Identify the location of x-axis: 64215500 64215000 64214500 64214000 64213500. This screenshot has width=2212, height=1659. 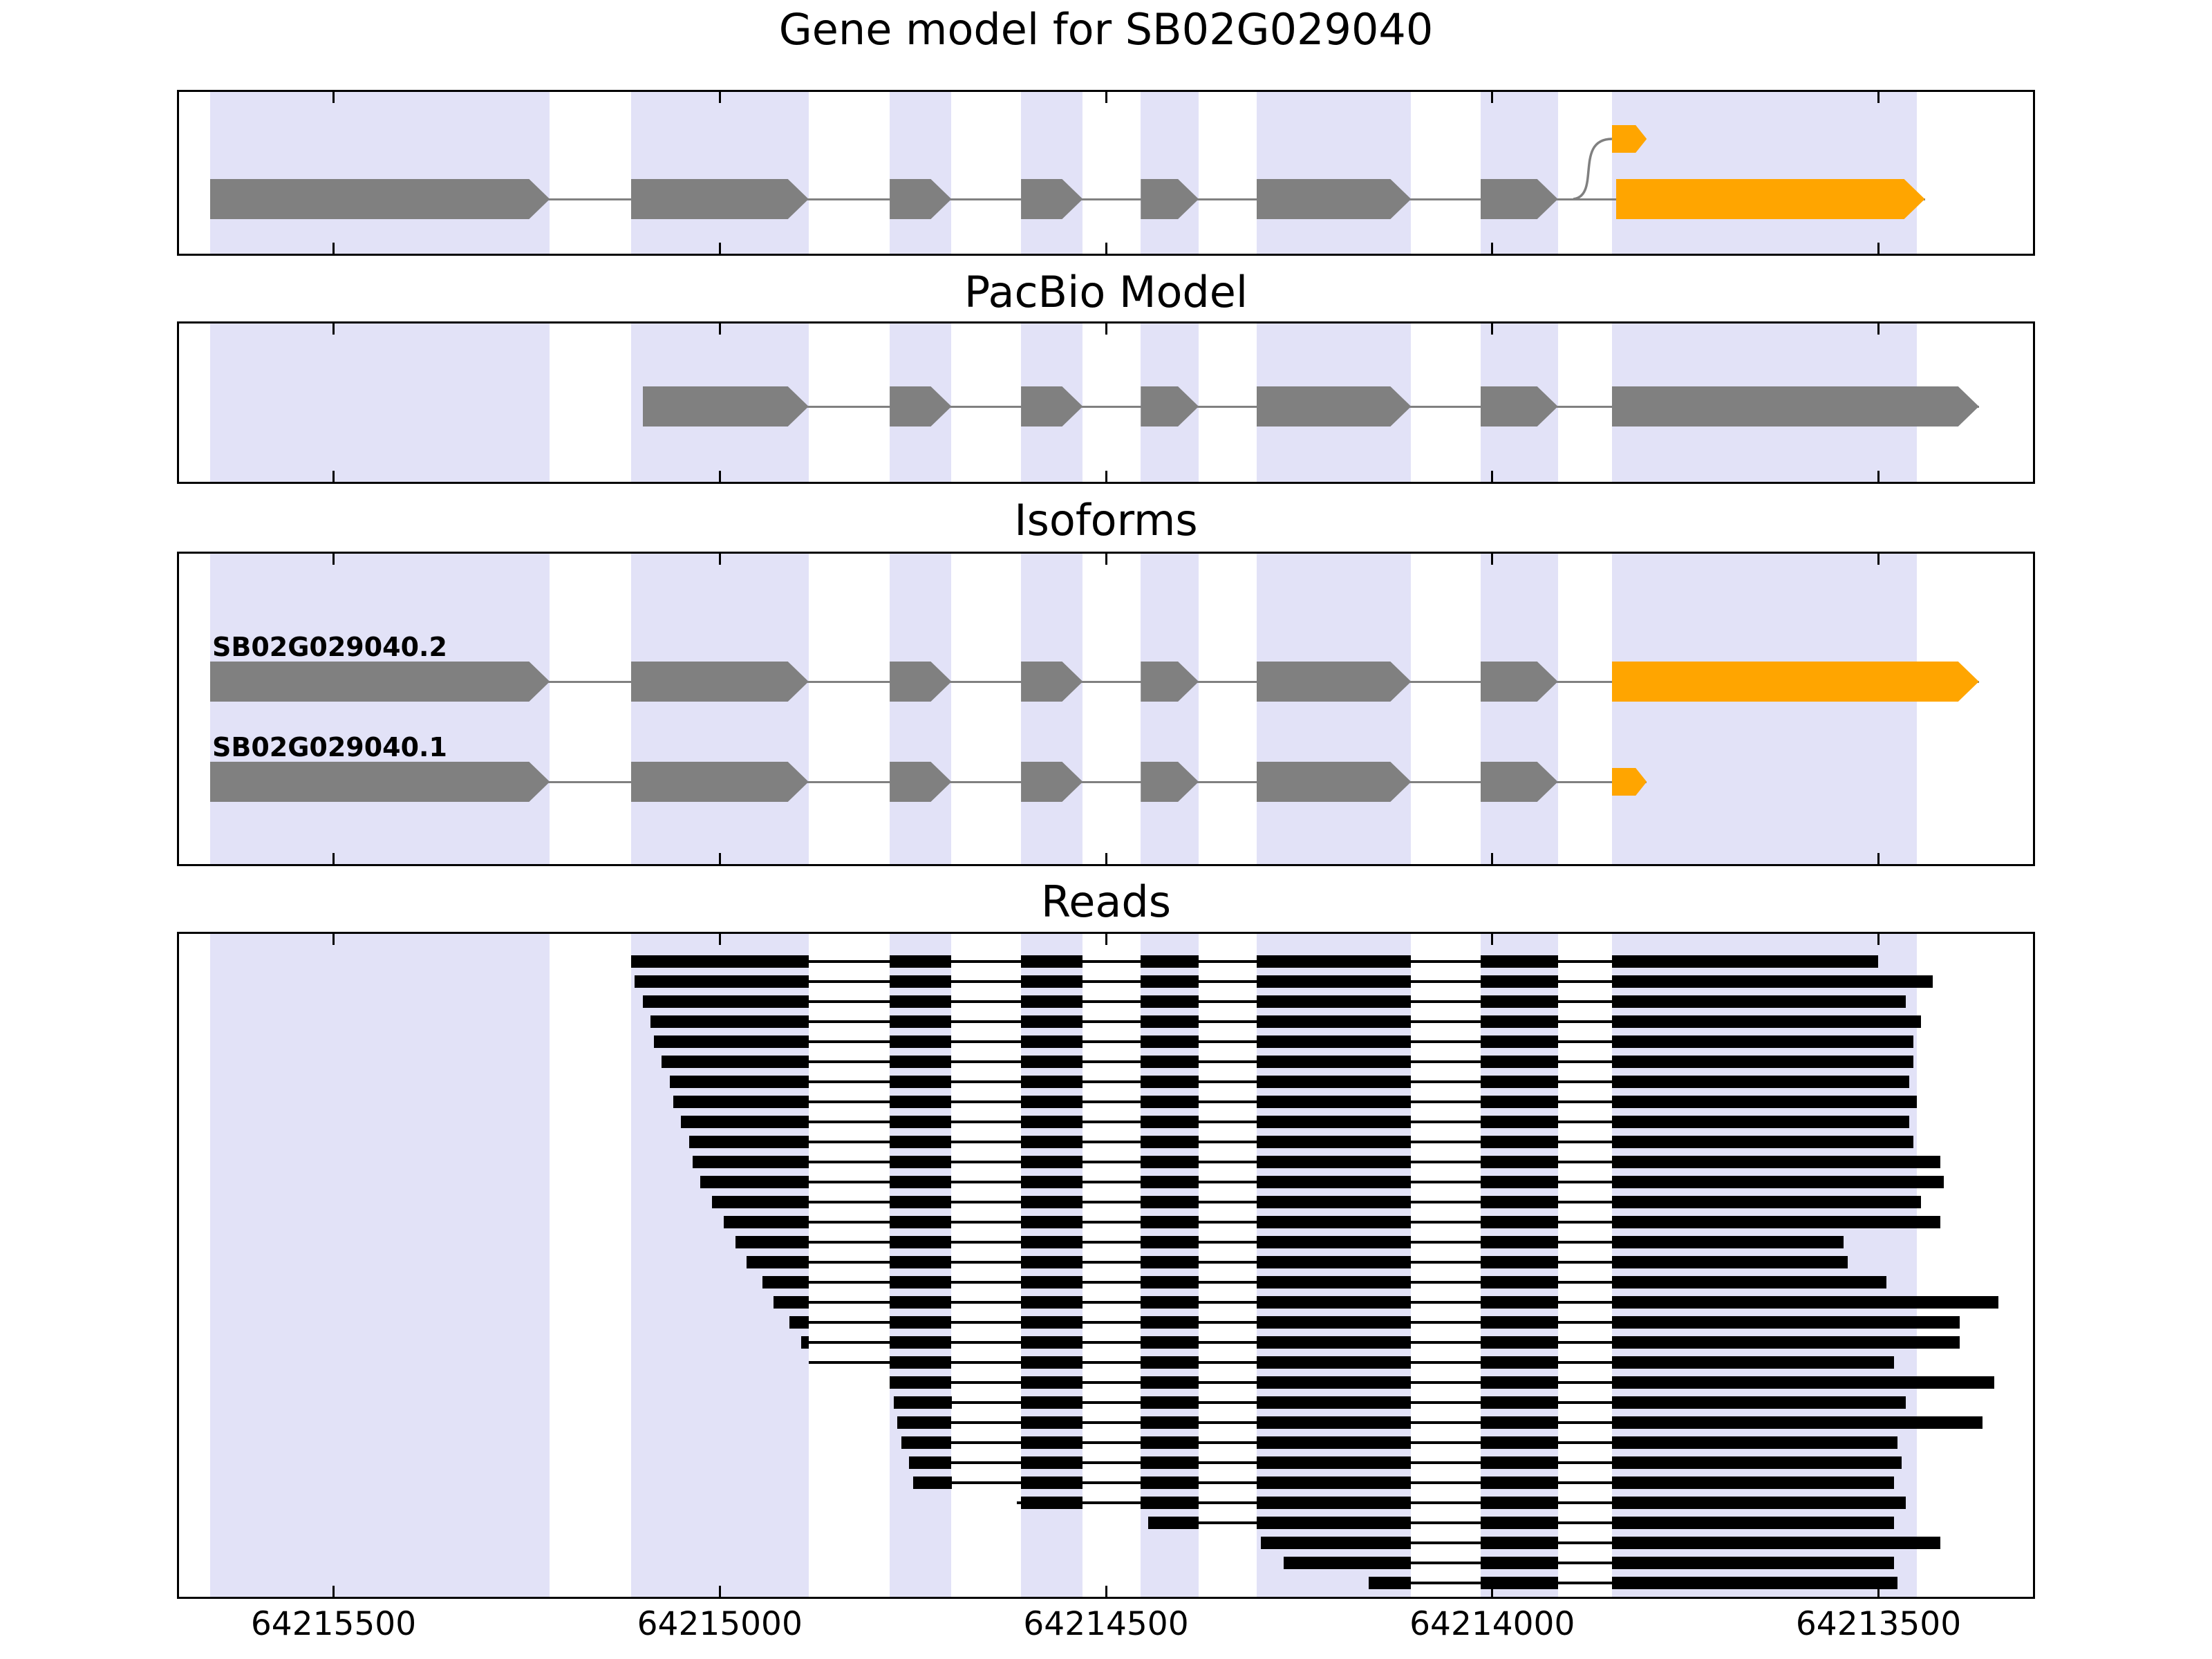
(1106, 1629).